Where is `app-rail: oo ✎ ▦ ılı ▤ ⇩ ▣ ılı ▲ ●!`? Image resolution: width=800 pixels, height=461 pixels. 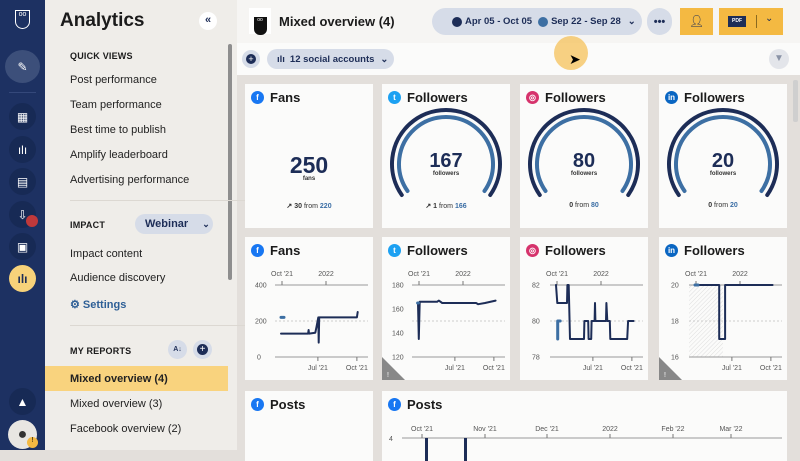
app-rail: oo ✎ ▦ ılı ▤ ⇩ ▣ ılı ▲ ●! is located at coordinates (22, 225).